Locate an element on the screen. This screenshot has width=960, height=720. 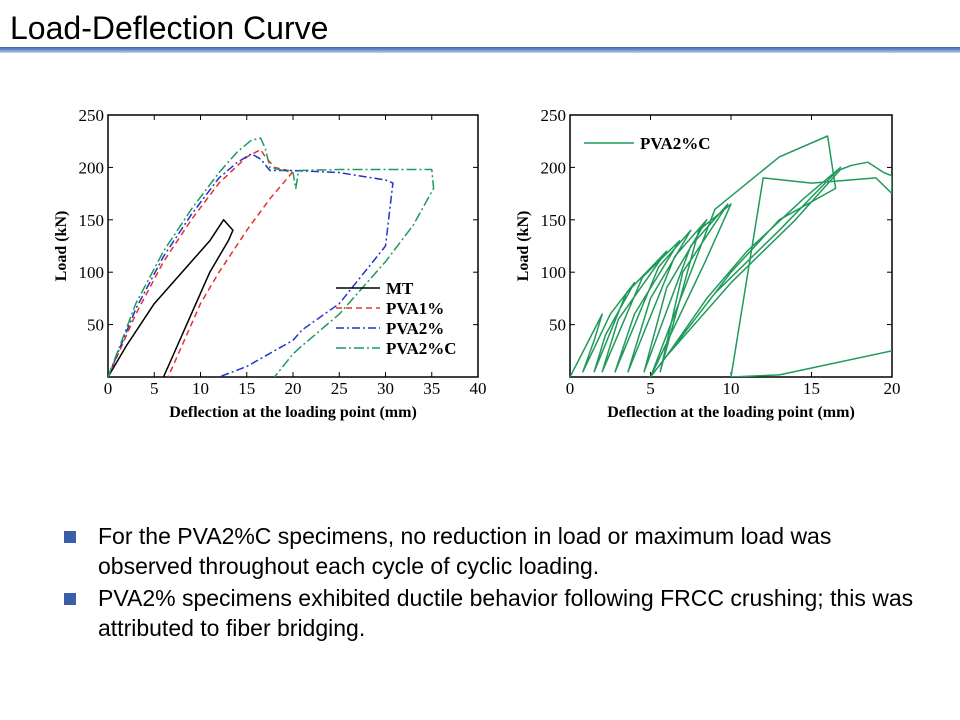
series-line-pva1pct is located at coordinates (201, 262).